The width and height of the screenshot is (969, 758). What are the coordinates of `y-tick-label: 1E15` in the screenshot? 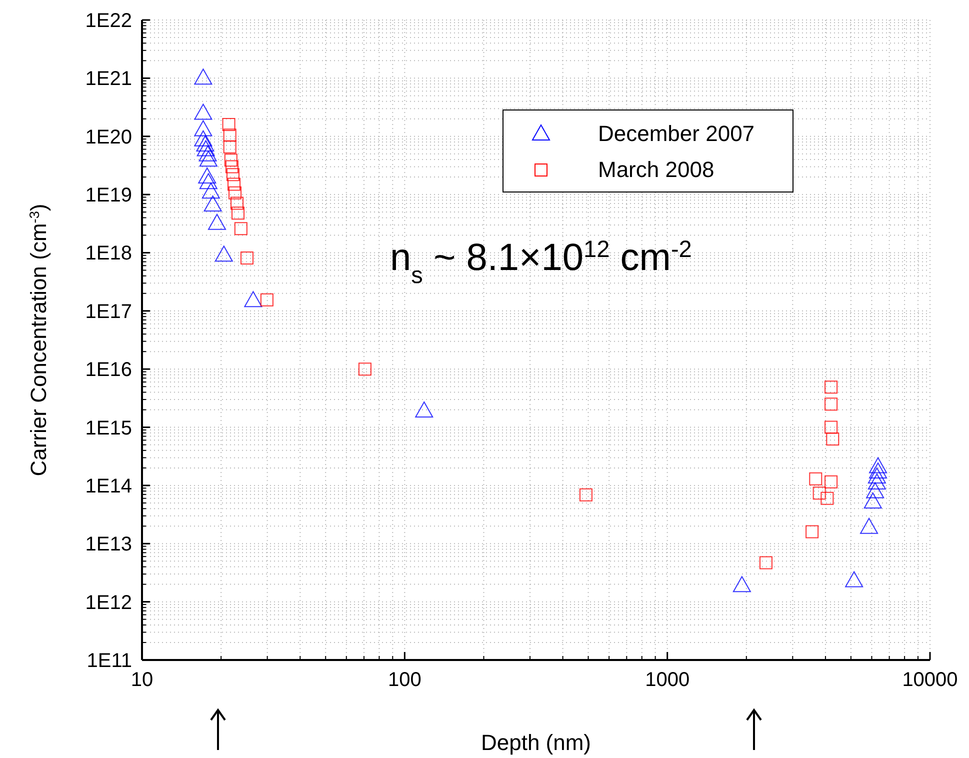 It's located at (108, 428).